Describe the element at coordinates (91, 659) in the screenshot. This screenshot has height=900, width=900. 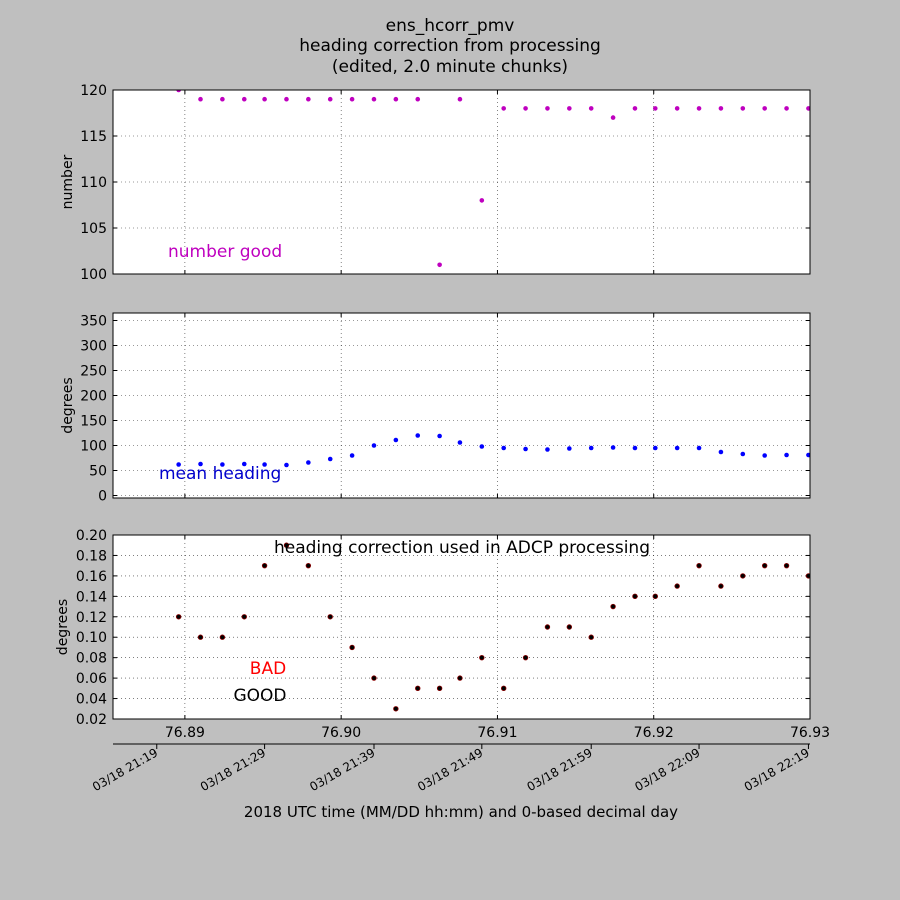
I see `y-tick-label: 0.08` at that location.